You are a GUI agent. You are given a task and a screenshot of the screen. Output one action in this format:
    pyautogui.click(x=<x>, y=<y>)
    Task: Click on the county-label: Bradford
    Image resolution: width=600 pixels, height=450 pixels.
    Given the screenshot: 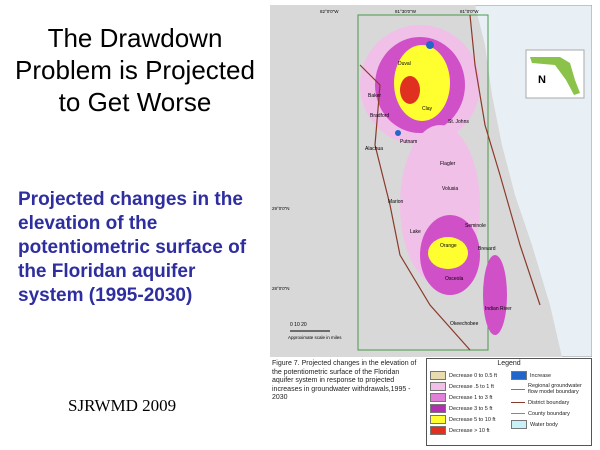 What is the action you would take?
    pyautogui.click(x=379, y=116)
    